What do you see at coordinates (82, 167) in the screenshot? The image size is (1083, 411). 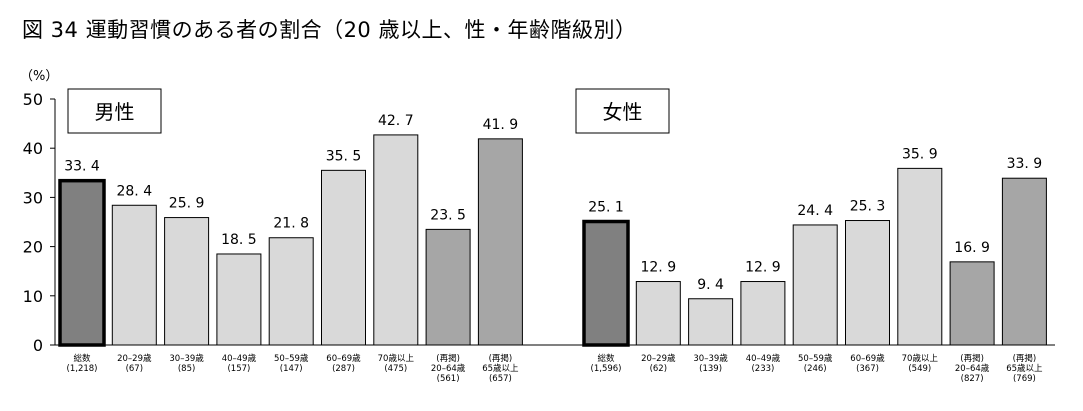 I see `data-label: 33. 4` at bounding box center [82, 167].